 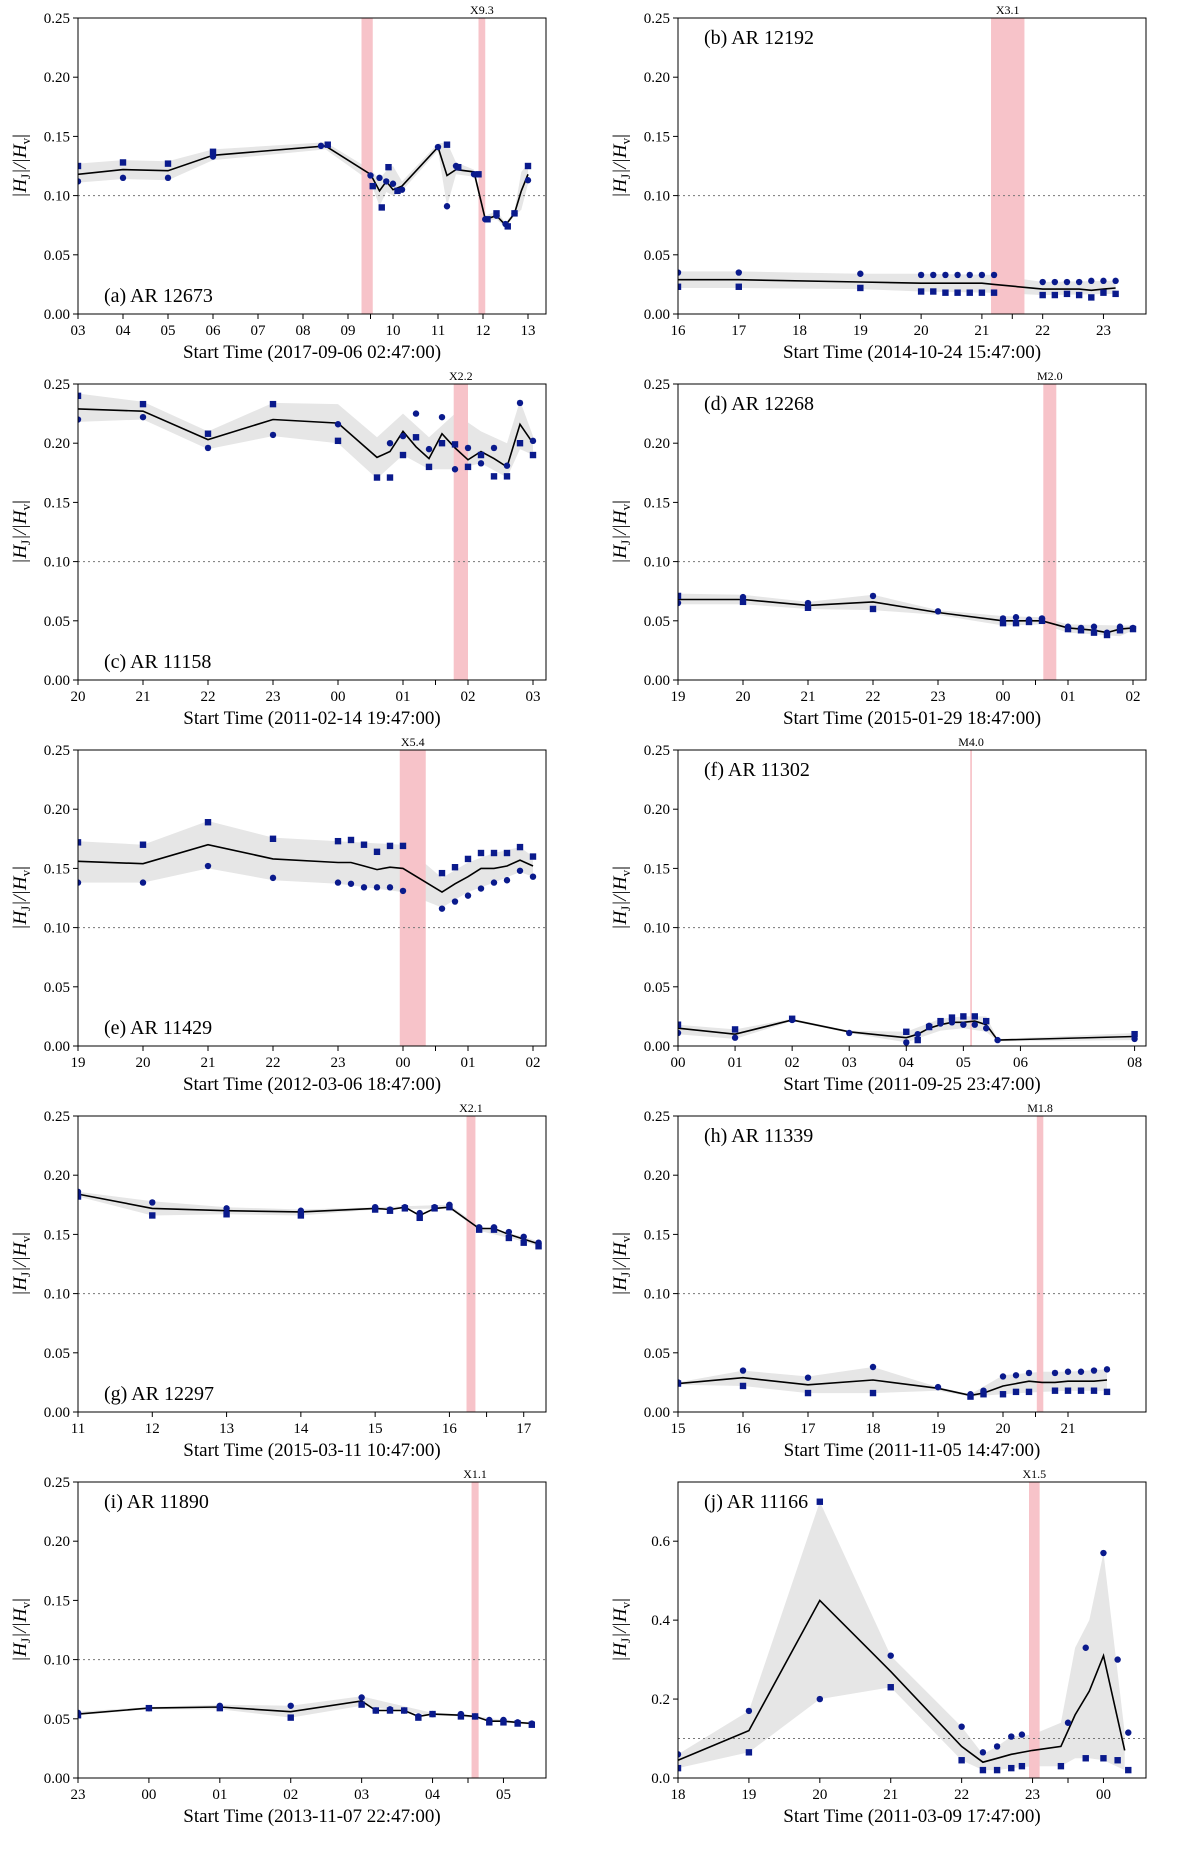 What do you see at coordinates (25, 1640) in the screenshot?
I see `y-axis-label-part: J` at bounding box center [25, 1640].